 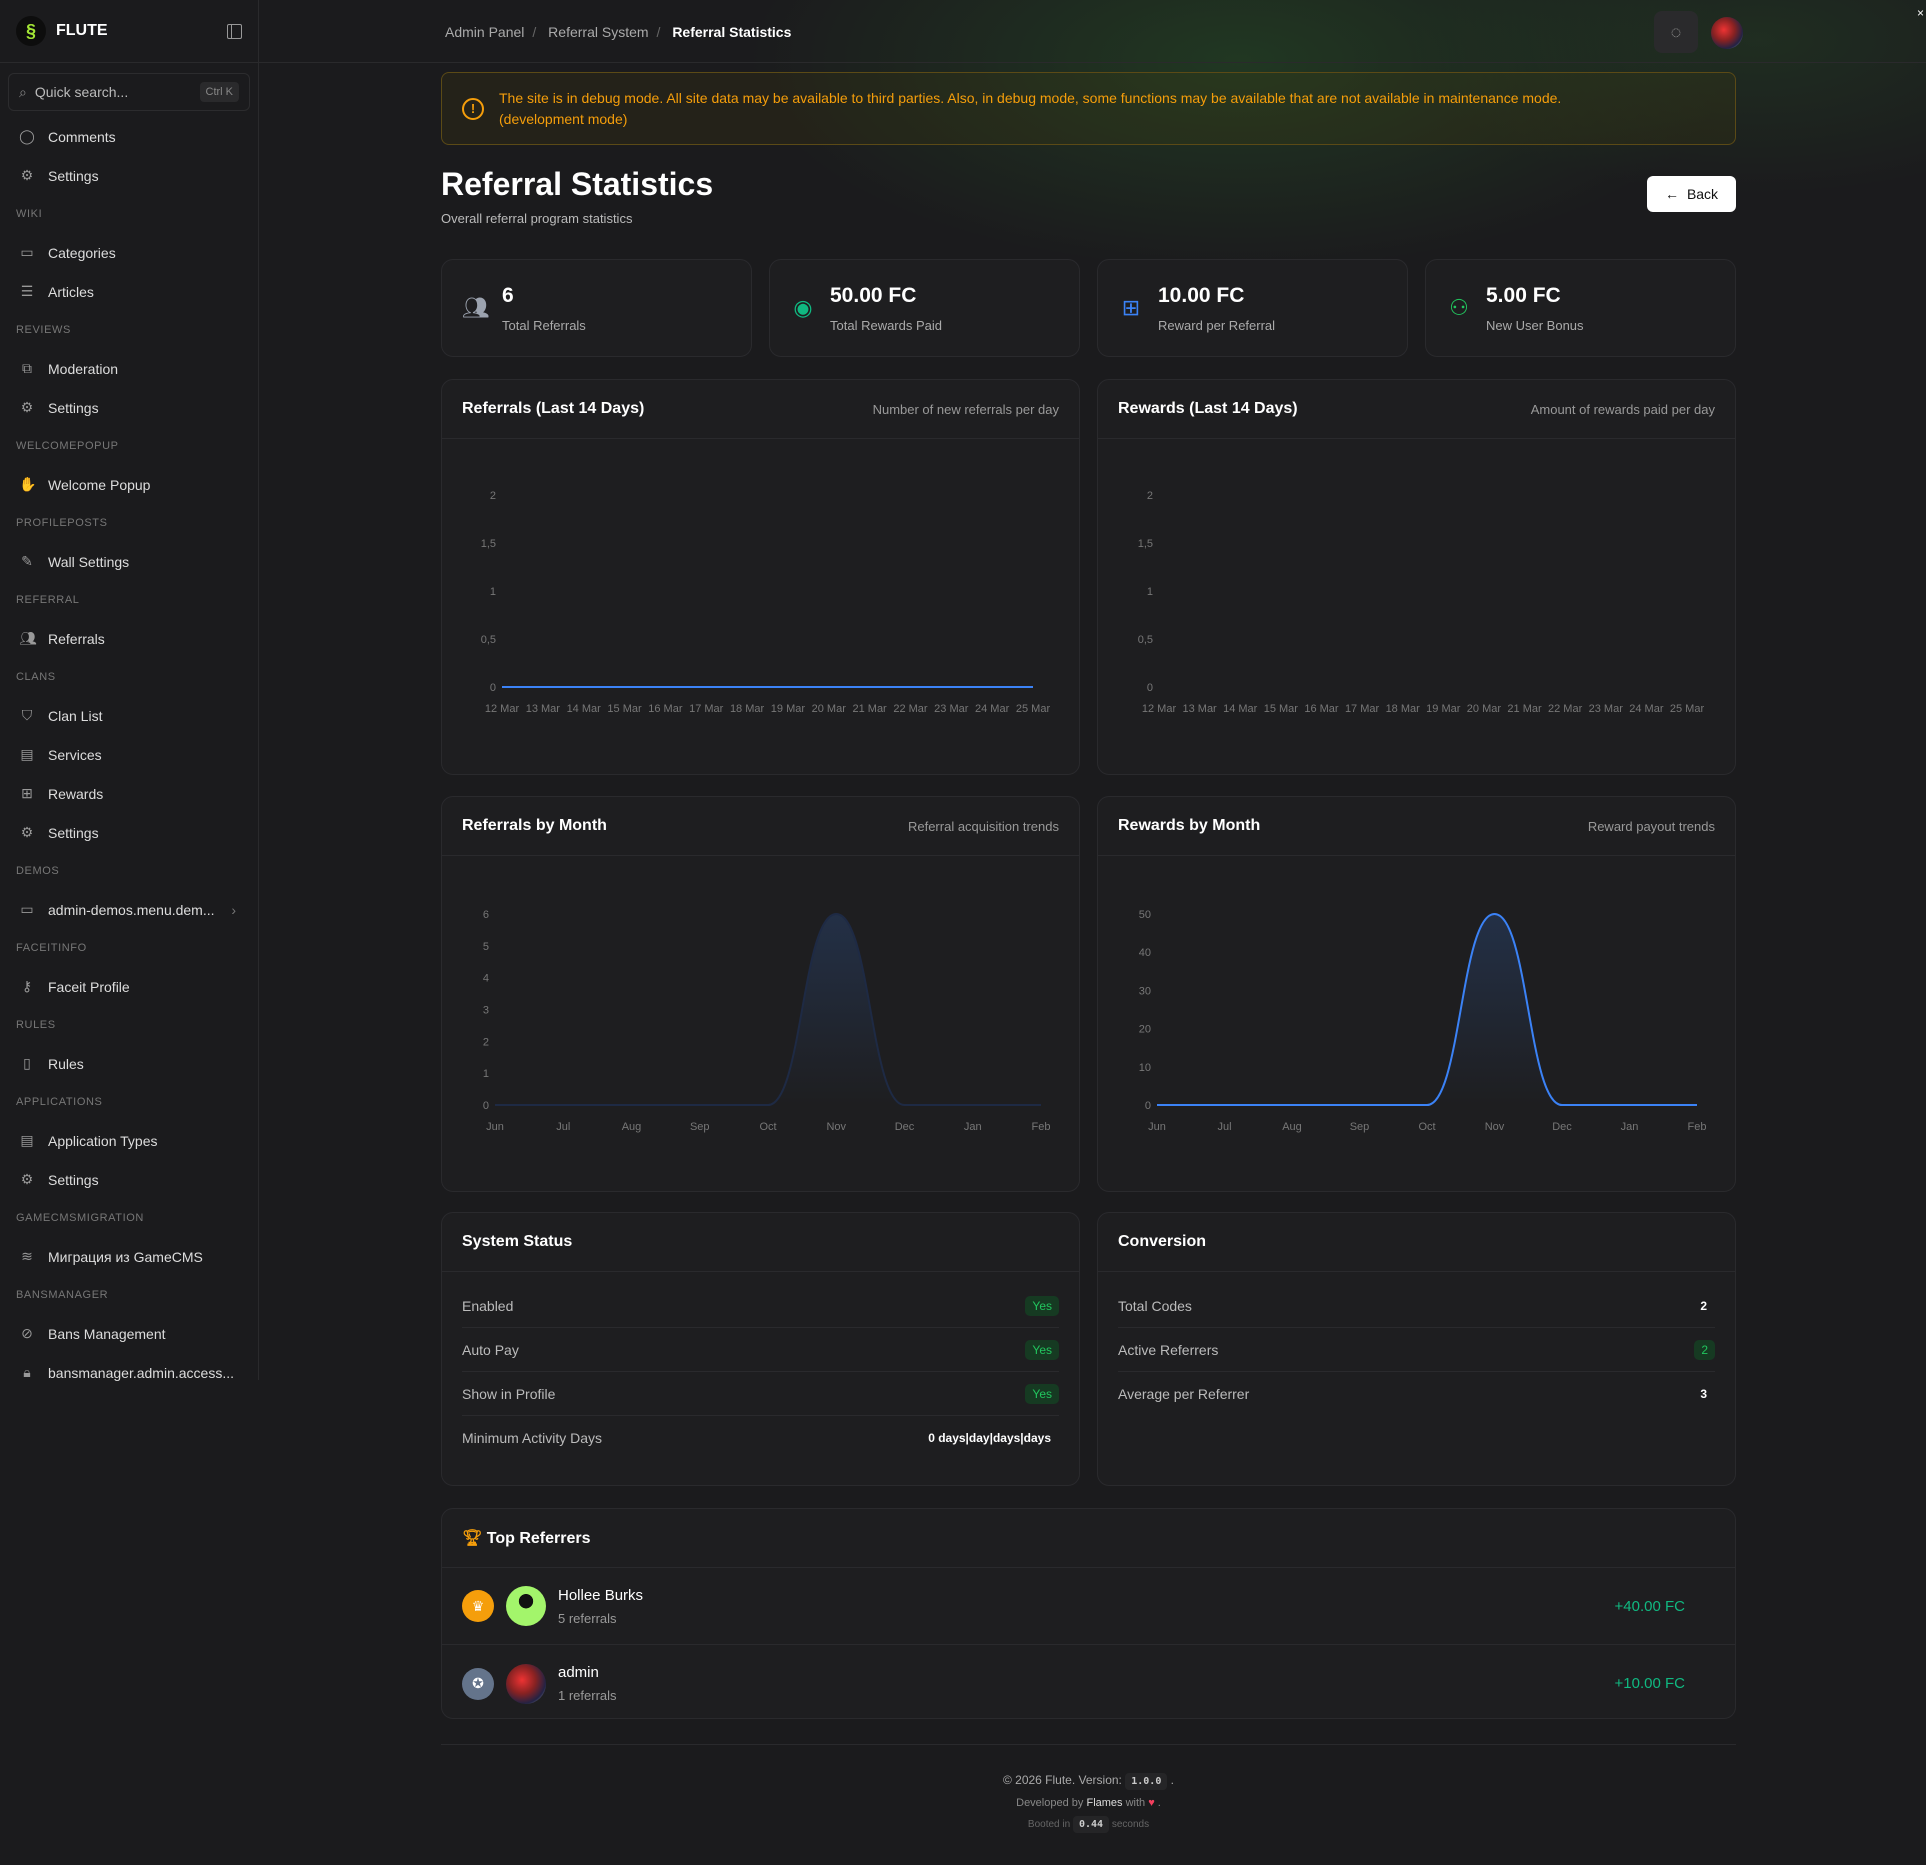 What do you see at coordinates (27, 909) in the screenshot?
I see `video-icon: ▭` at bounding box center [27, 909].